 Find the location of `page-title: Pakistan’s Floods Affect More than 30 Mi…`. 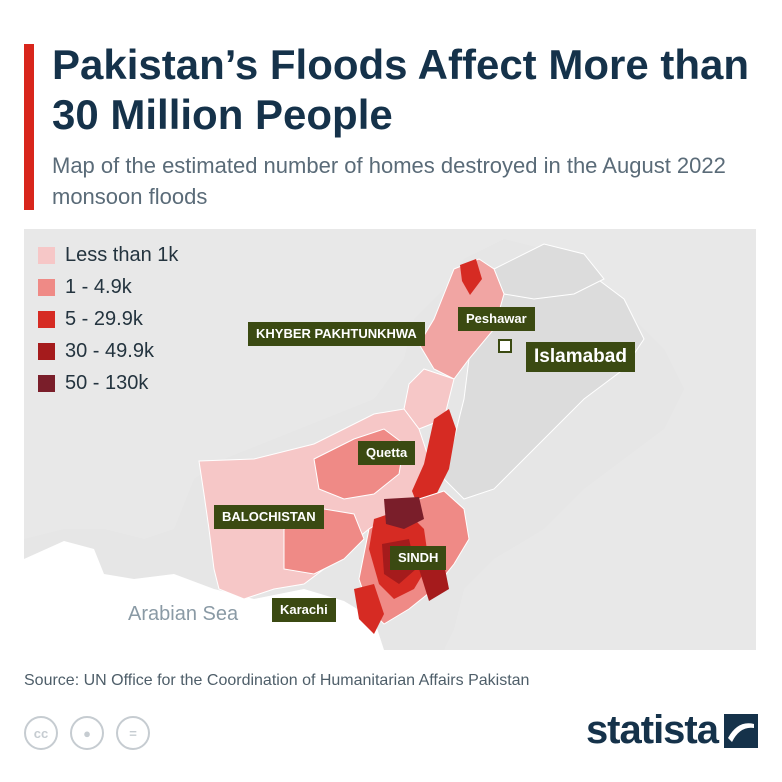

page-title: Pakistan’s Floods Affect More than 30 Mi… is located at coordinates (400, 89).